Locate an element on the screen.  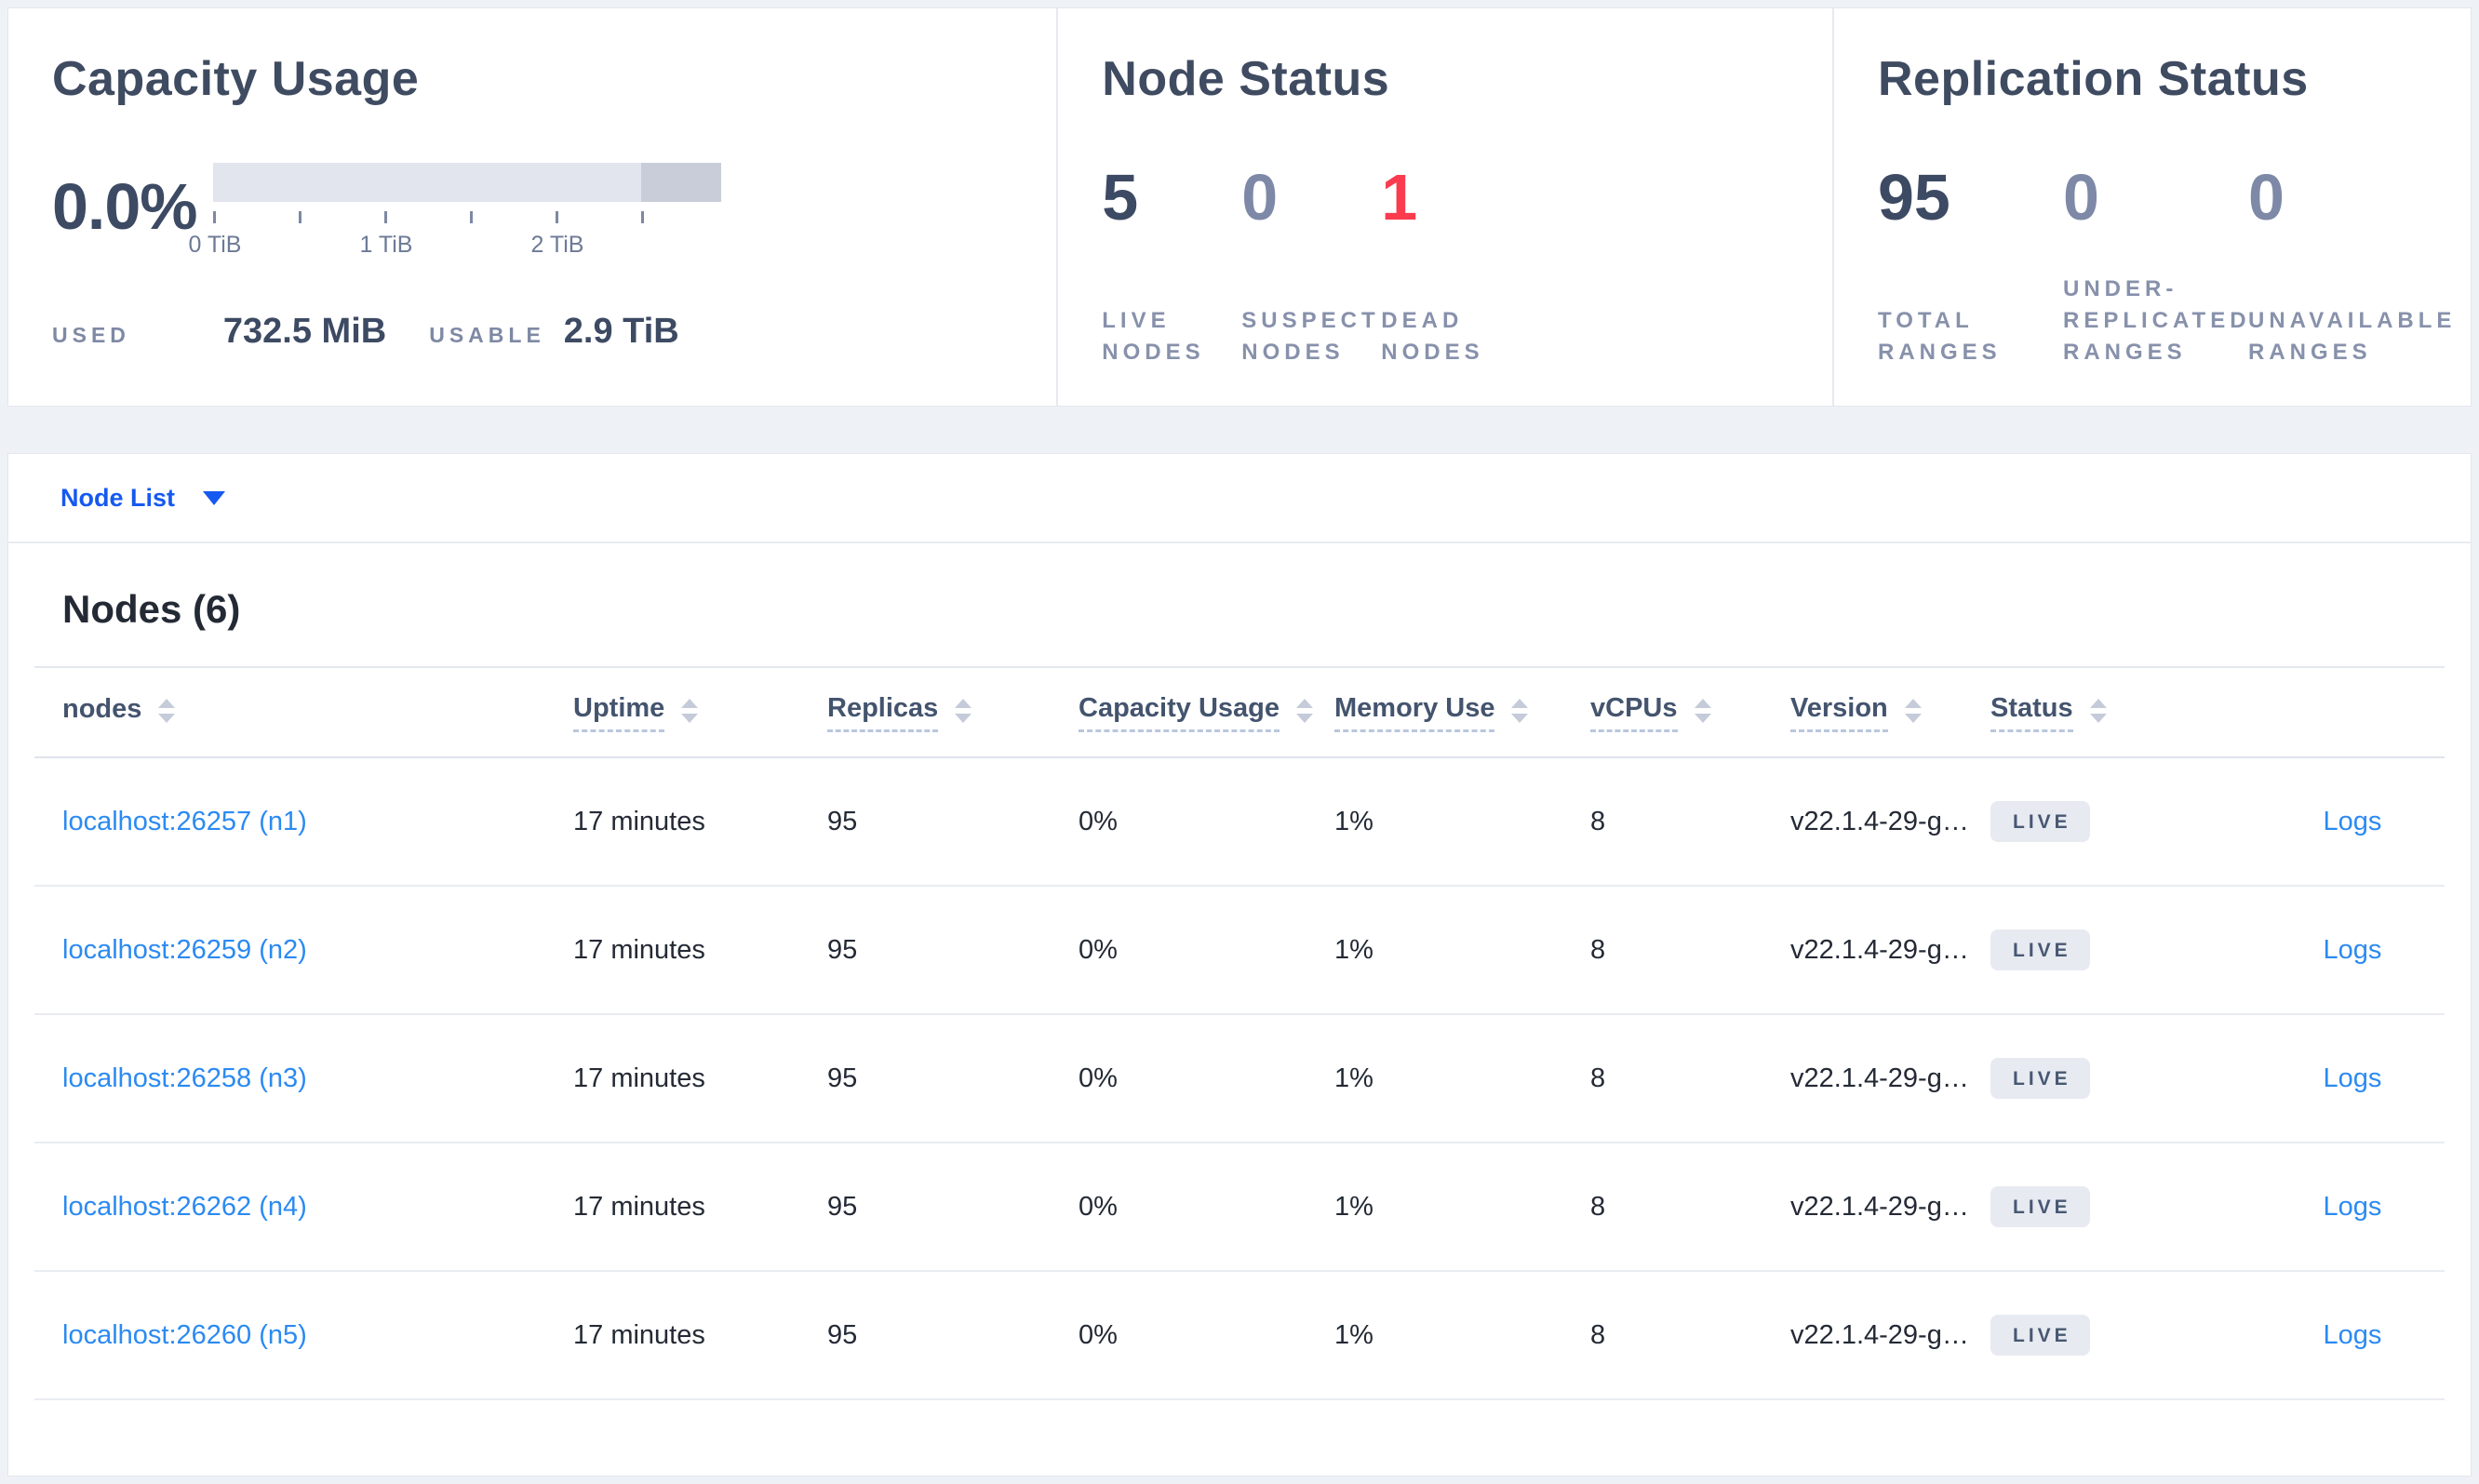
node-list-dropdown: Node List is located at coordinates (143, 498).